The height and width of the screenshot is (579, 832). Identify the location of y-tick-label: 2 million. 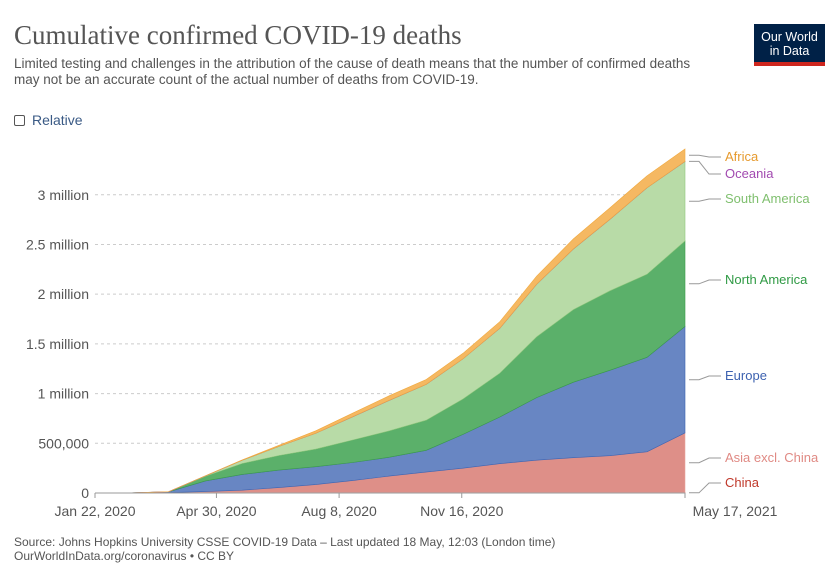
(63, 294).